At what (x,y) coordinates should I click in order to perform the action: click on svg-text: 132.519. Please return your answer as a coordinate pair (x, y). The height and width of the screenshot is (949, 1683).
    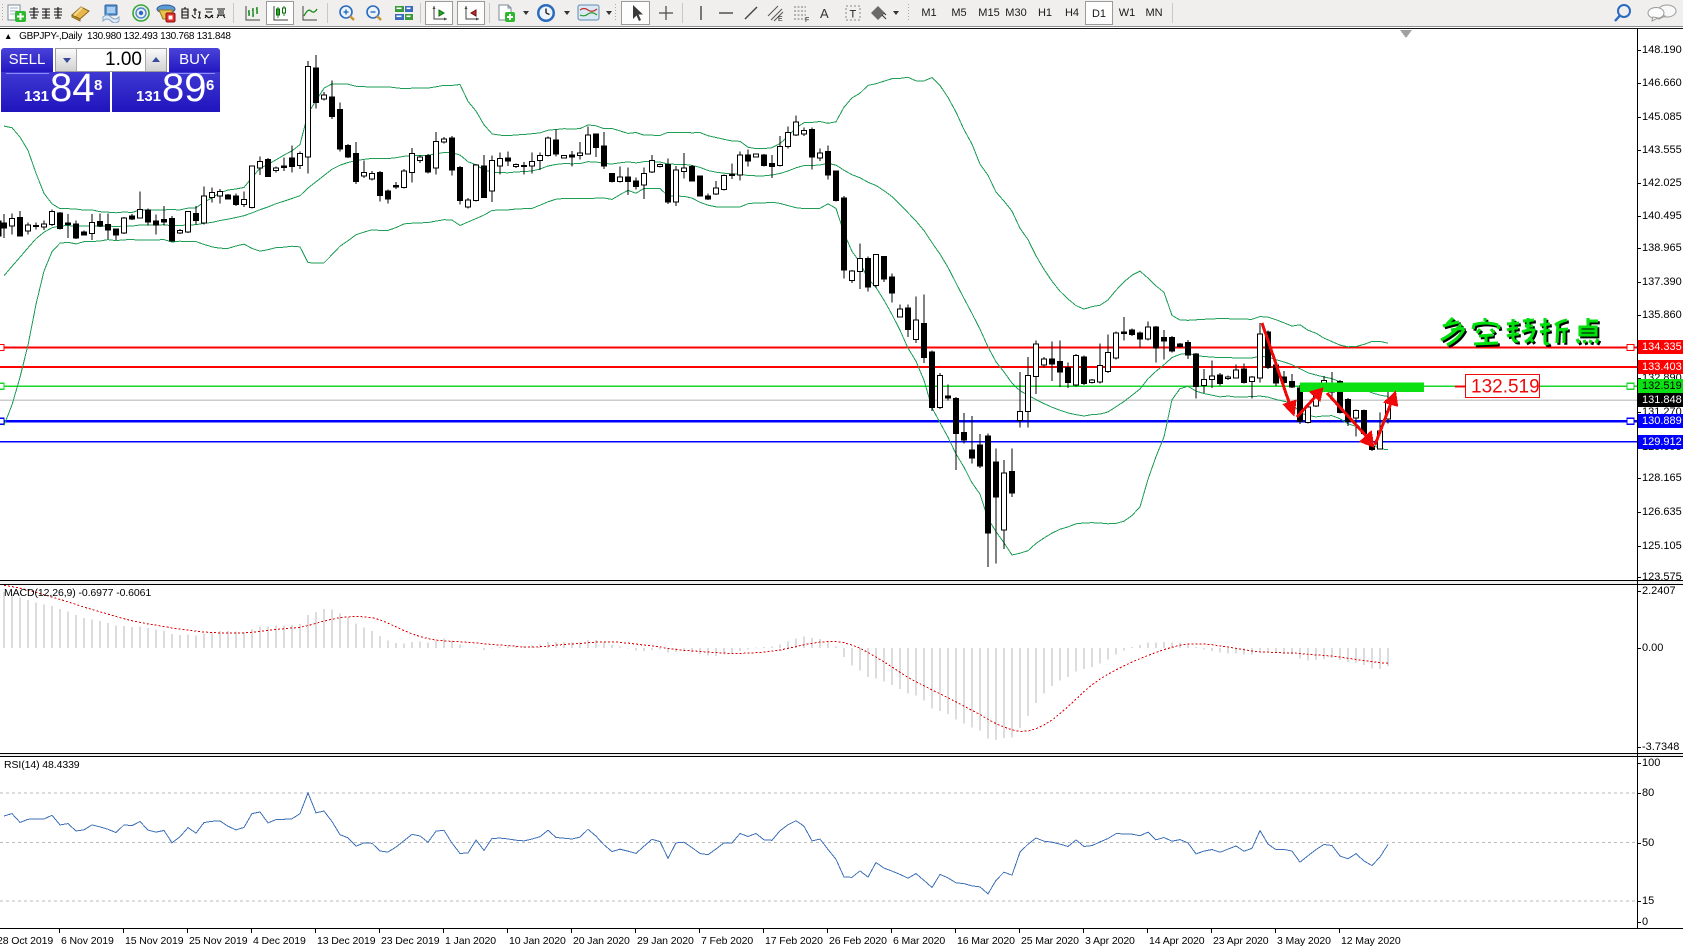
    Looking at the image, I should click on (1505, 387).